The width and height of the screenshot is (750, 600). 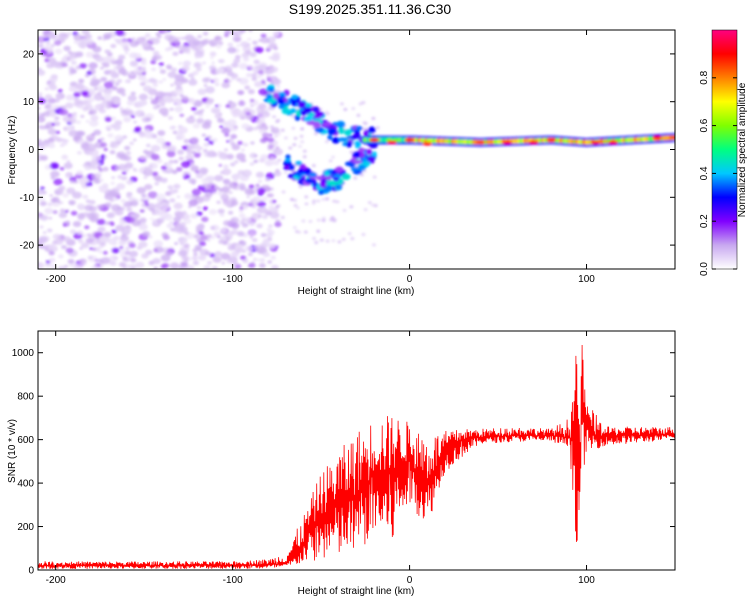 What do you see at coordinates (25, 527) in the screenshot?
I see `y-tick-label: 200` at bounding box center [25, 527].